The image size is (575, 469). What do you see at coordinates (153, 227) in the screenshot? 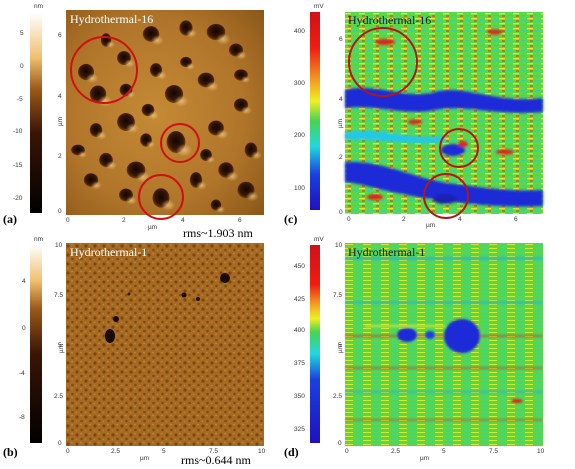
I see `axis-a-x-unit: µm` at bounding box center [153, 227].